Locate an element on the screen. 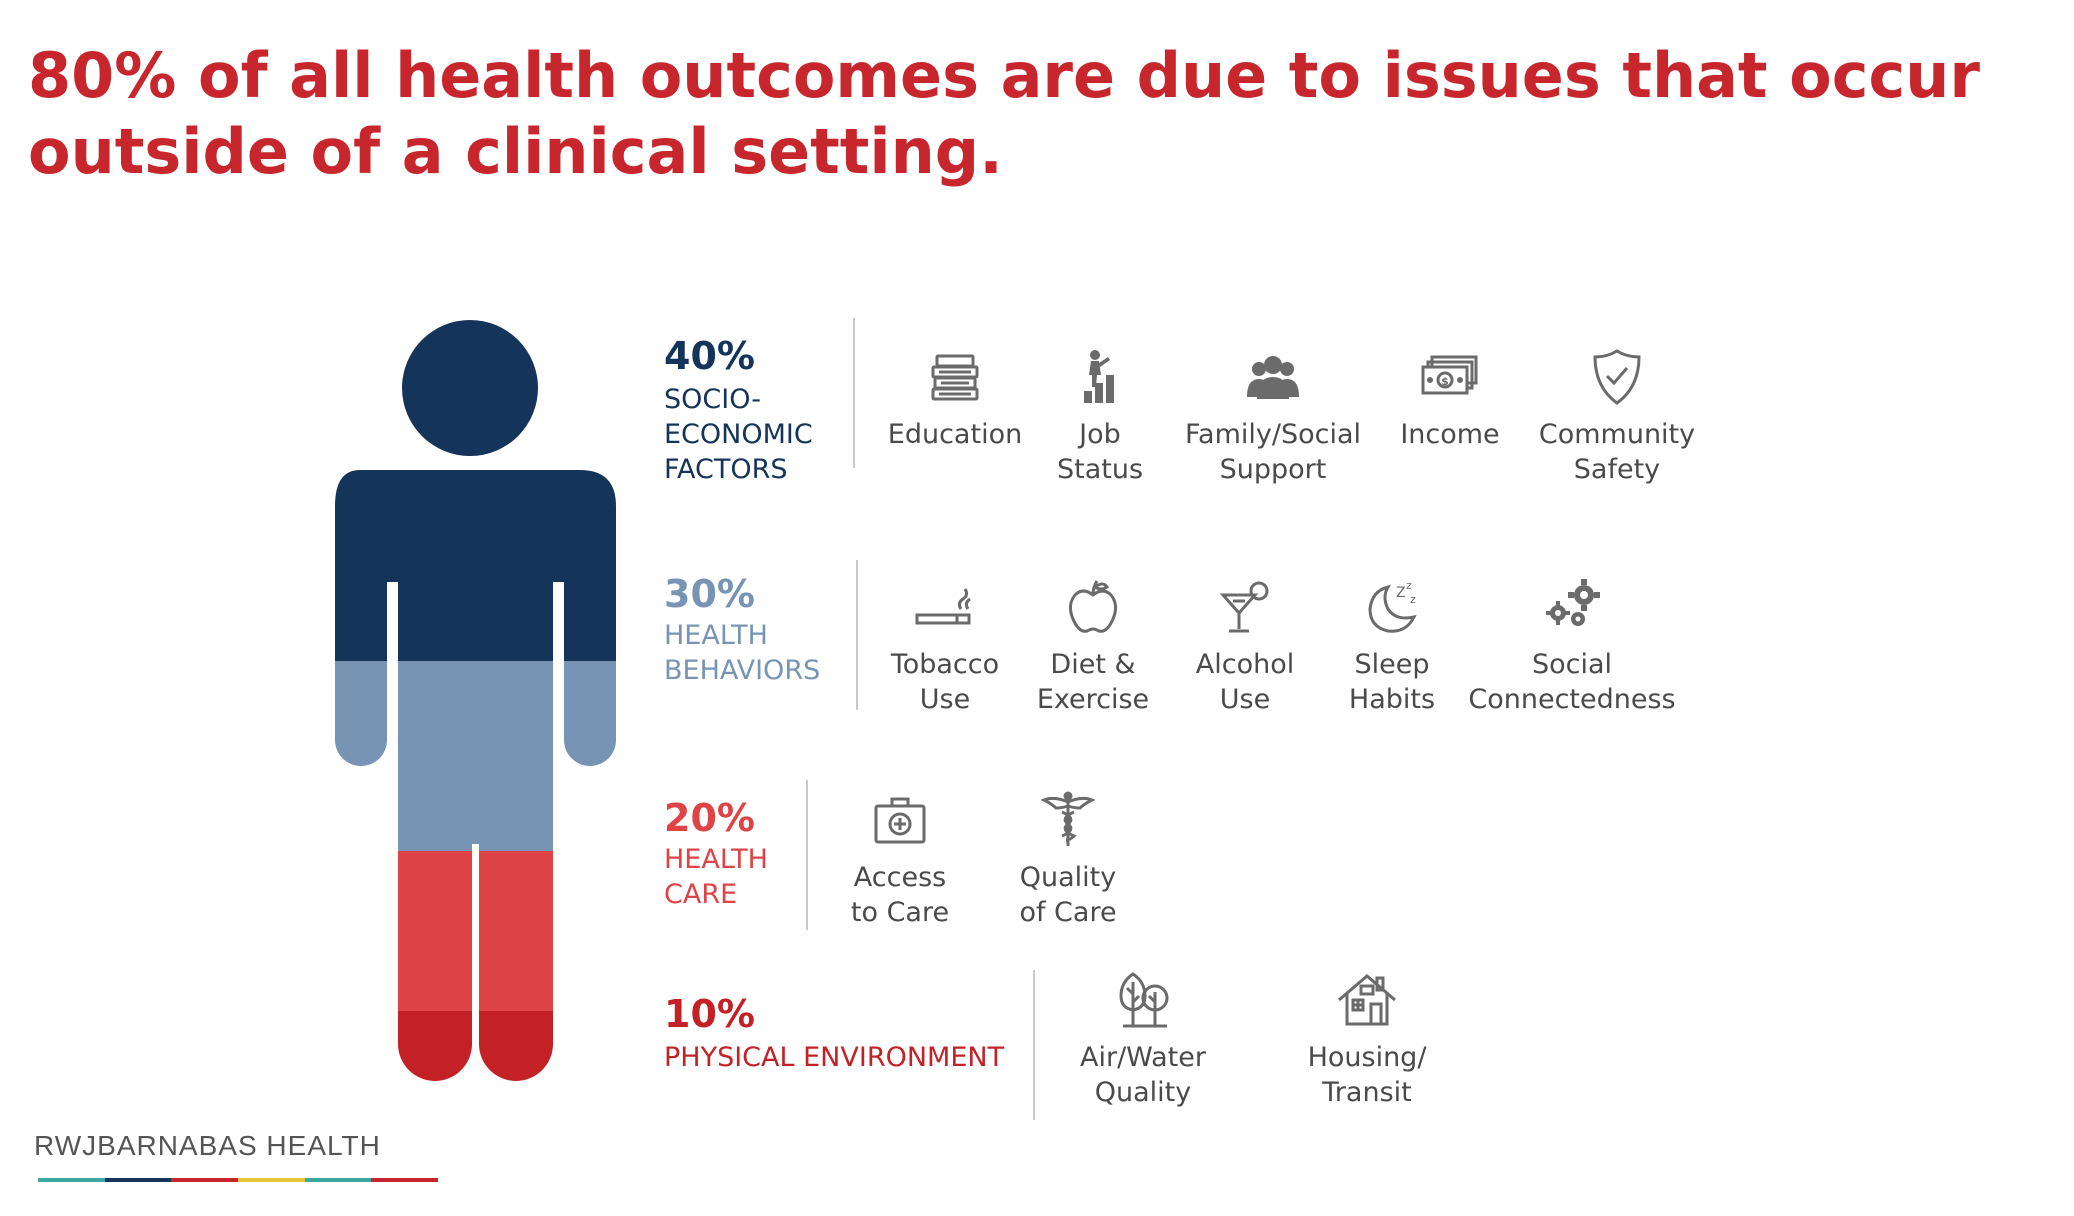 The width and height of the screenshot is (2074, 1216). factor-label: Housing/ Transit is located at coordinates (1367, 1075).